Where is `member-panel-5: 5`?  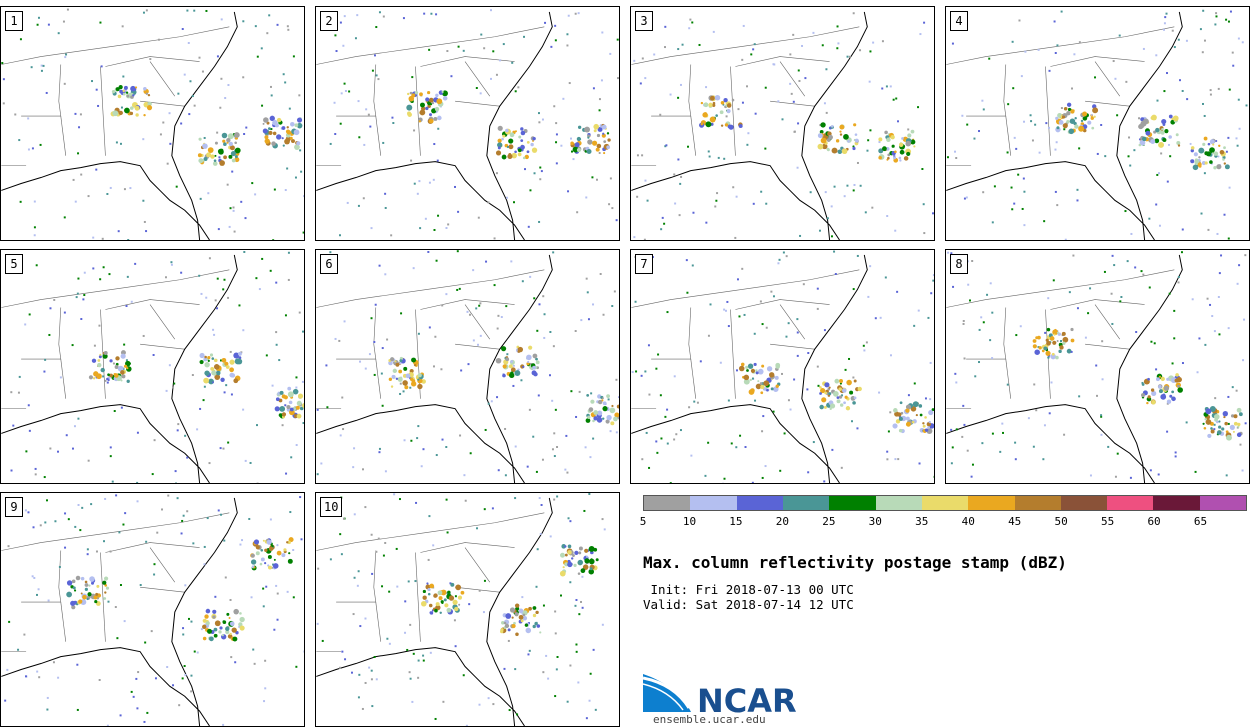 member-panel-5: 5 is located at coordinates (152, 366).